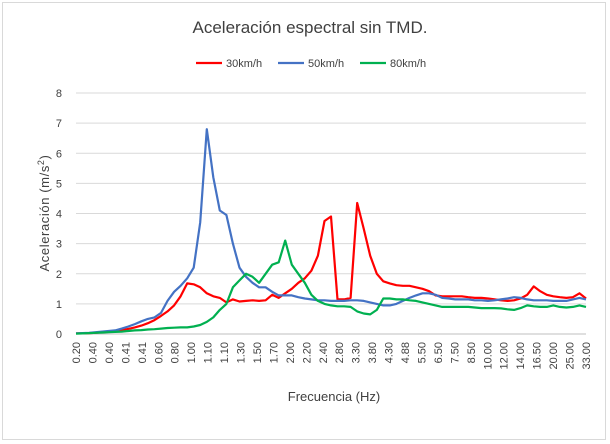  I want to click on x-tick-label: 14.00, so click(521, 356).